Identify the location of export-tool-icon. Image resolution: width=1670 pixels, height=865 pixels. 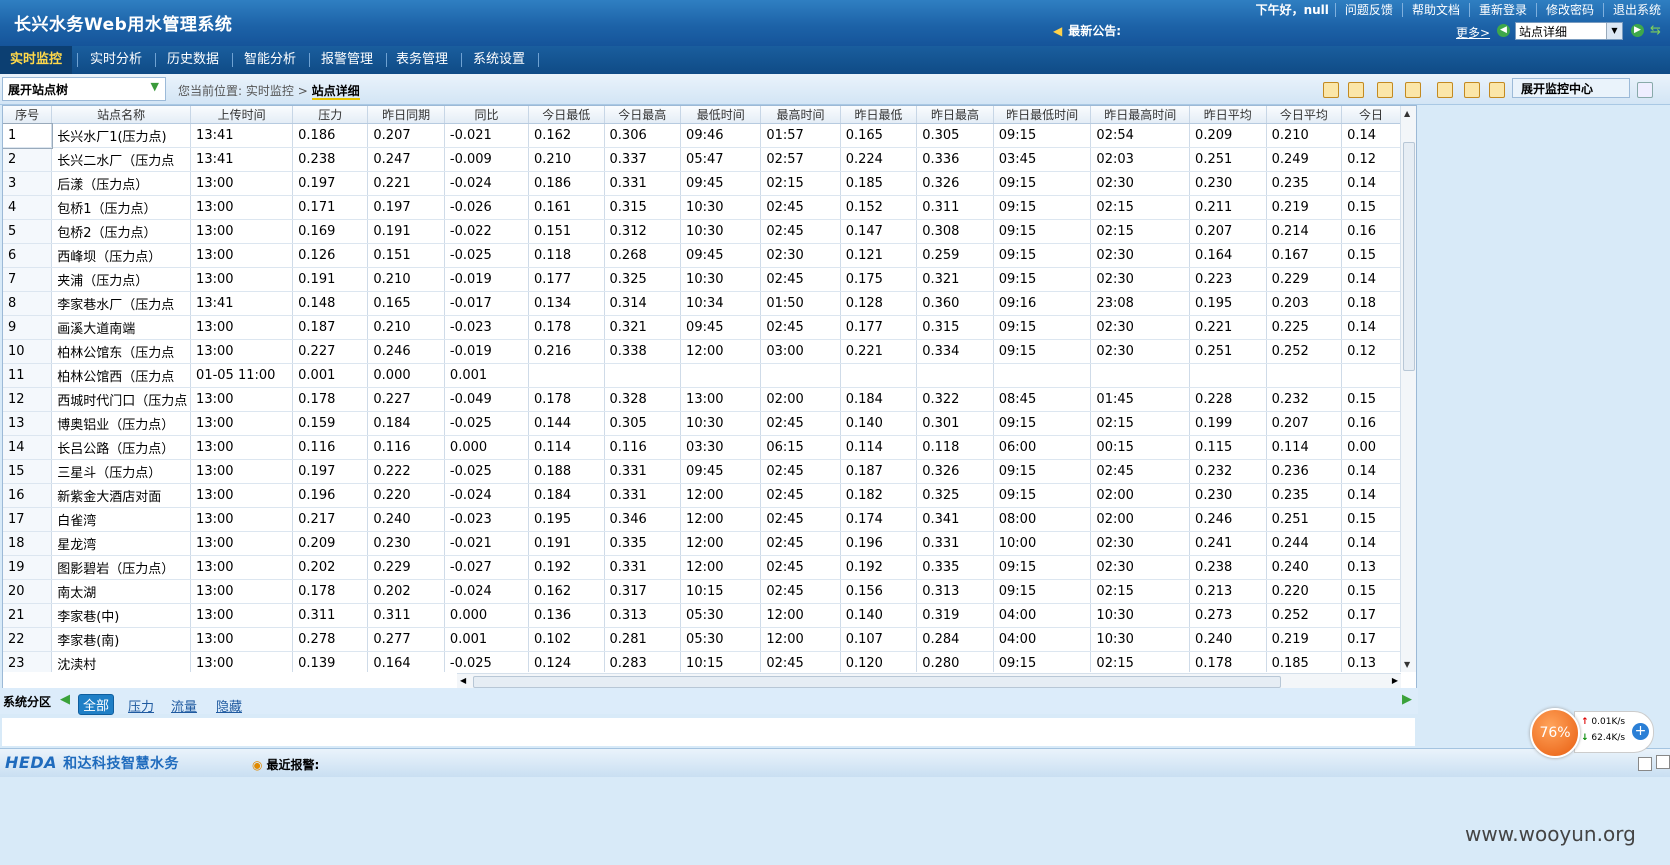
(1385, 90).